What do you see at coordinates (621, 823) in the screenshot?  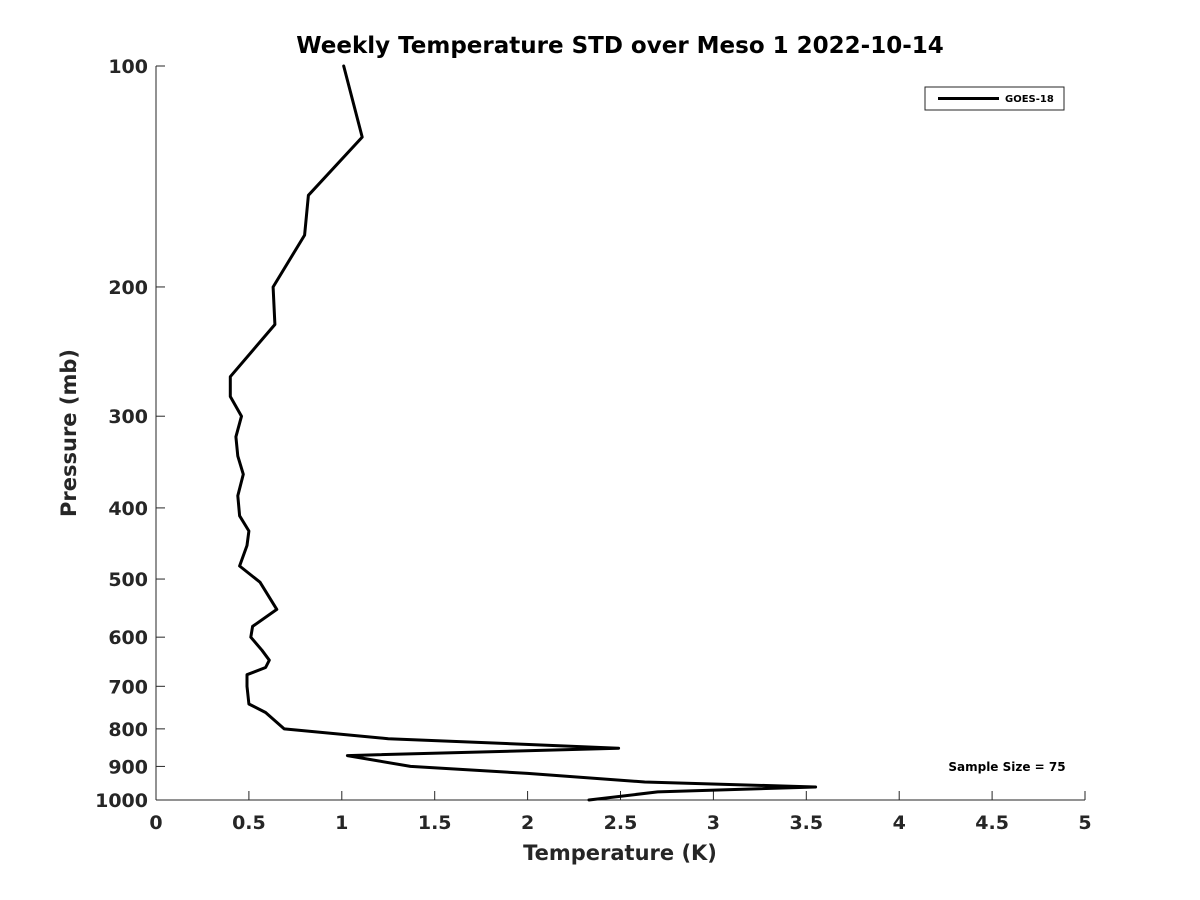 I see `x-tick-label: 2.5` at bounding box center [621, 823].